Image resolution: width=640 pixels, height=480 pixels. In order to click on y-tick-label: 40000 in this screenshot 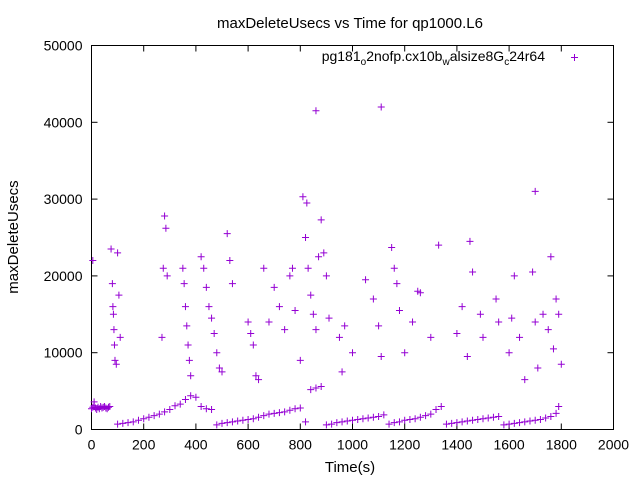, I will do `click(63, 122)`.